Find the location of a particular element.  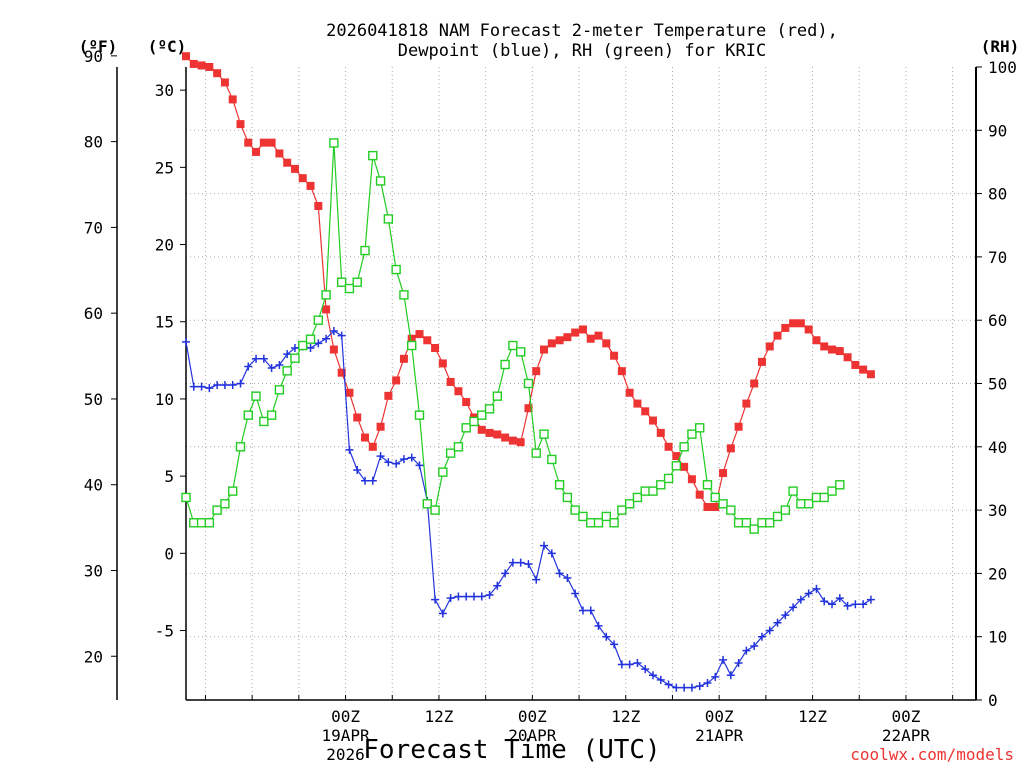

fahrenheit-tick-label: 50 is located at coordinates (93, 399).